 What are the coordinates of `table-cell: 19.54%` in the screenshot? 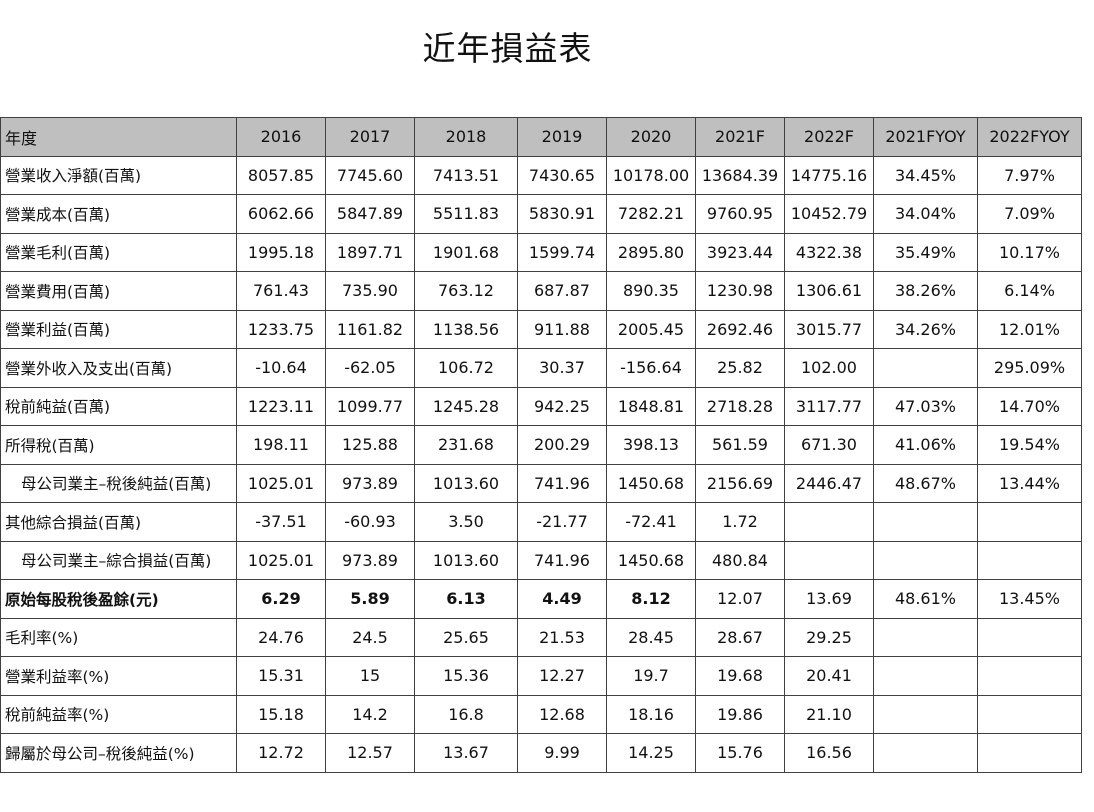 It's located at (1029, 445).